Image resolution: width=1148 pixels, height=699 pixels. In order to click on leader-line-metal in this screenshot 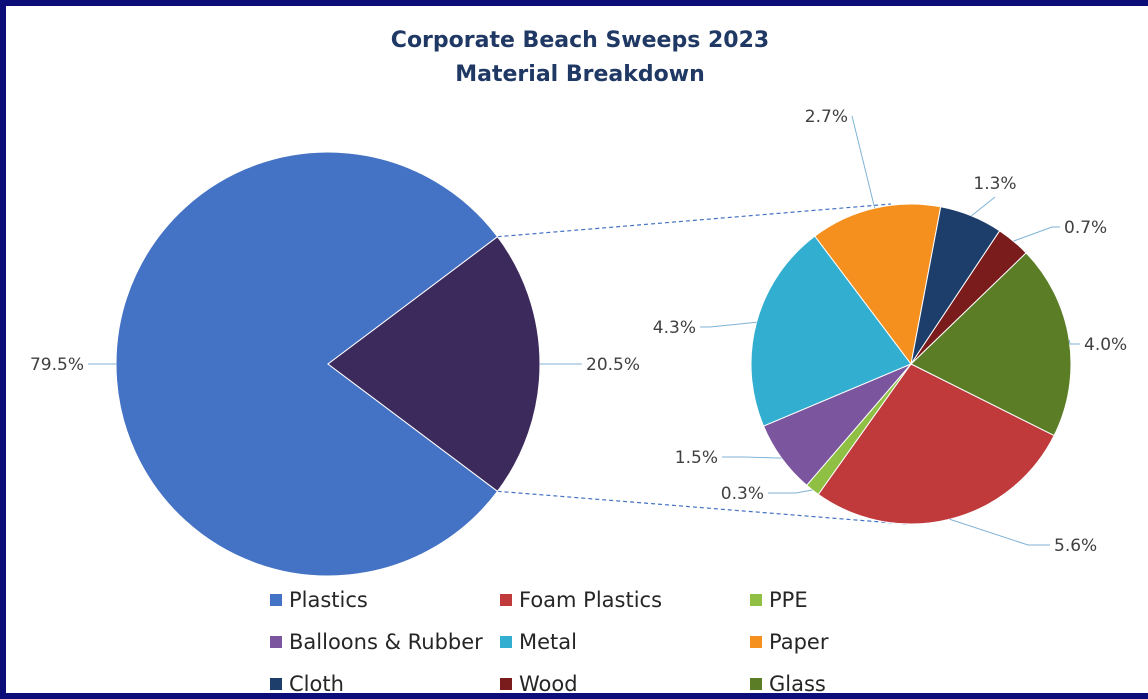, I will do `click(728, 324)`.